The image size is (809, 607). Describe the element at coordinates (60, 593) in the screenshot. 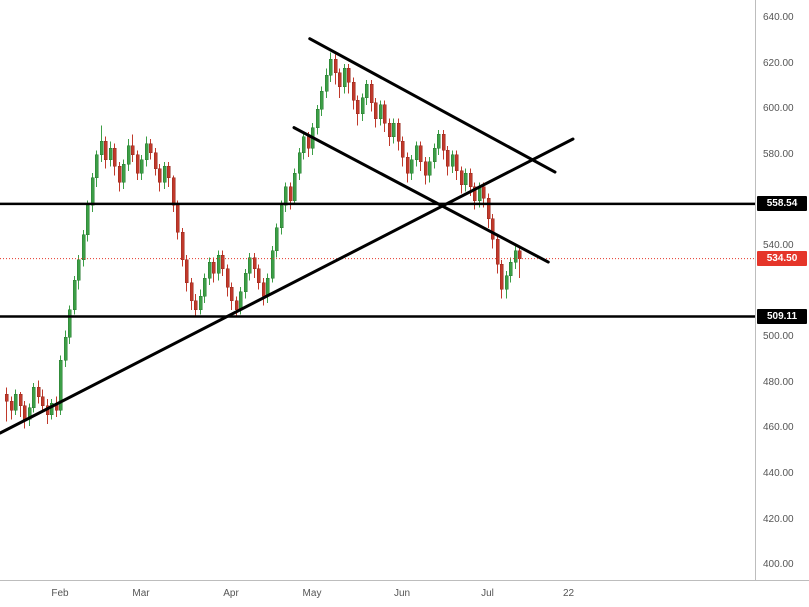

I see `time-tick-label: Feb` at that location.